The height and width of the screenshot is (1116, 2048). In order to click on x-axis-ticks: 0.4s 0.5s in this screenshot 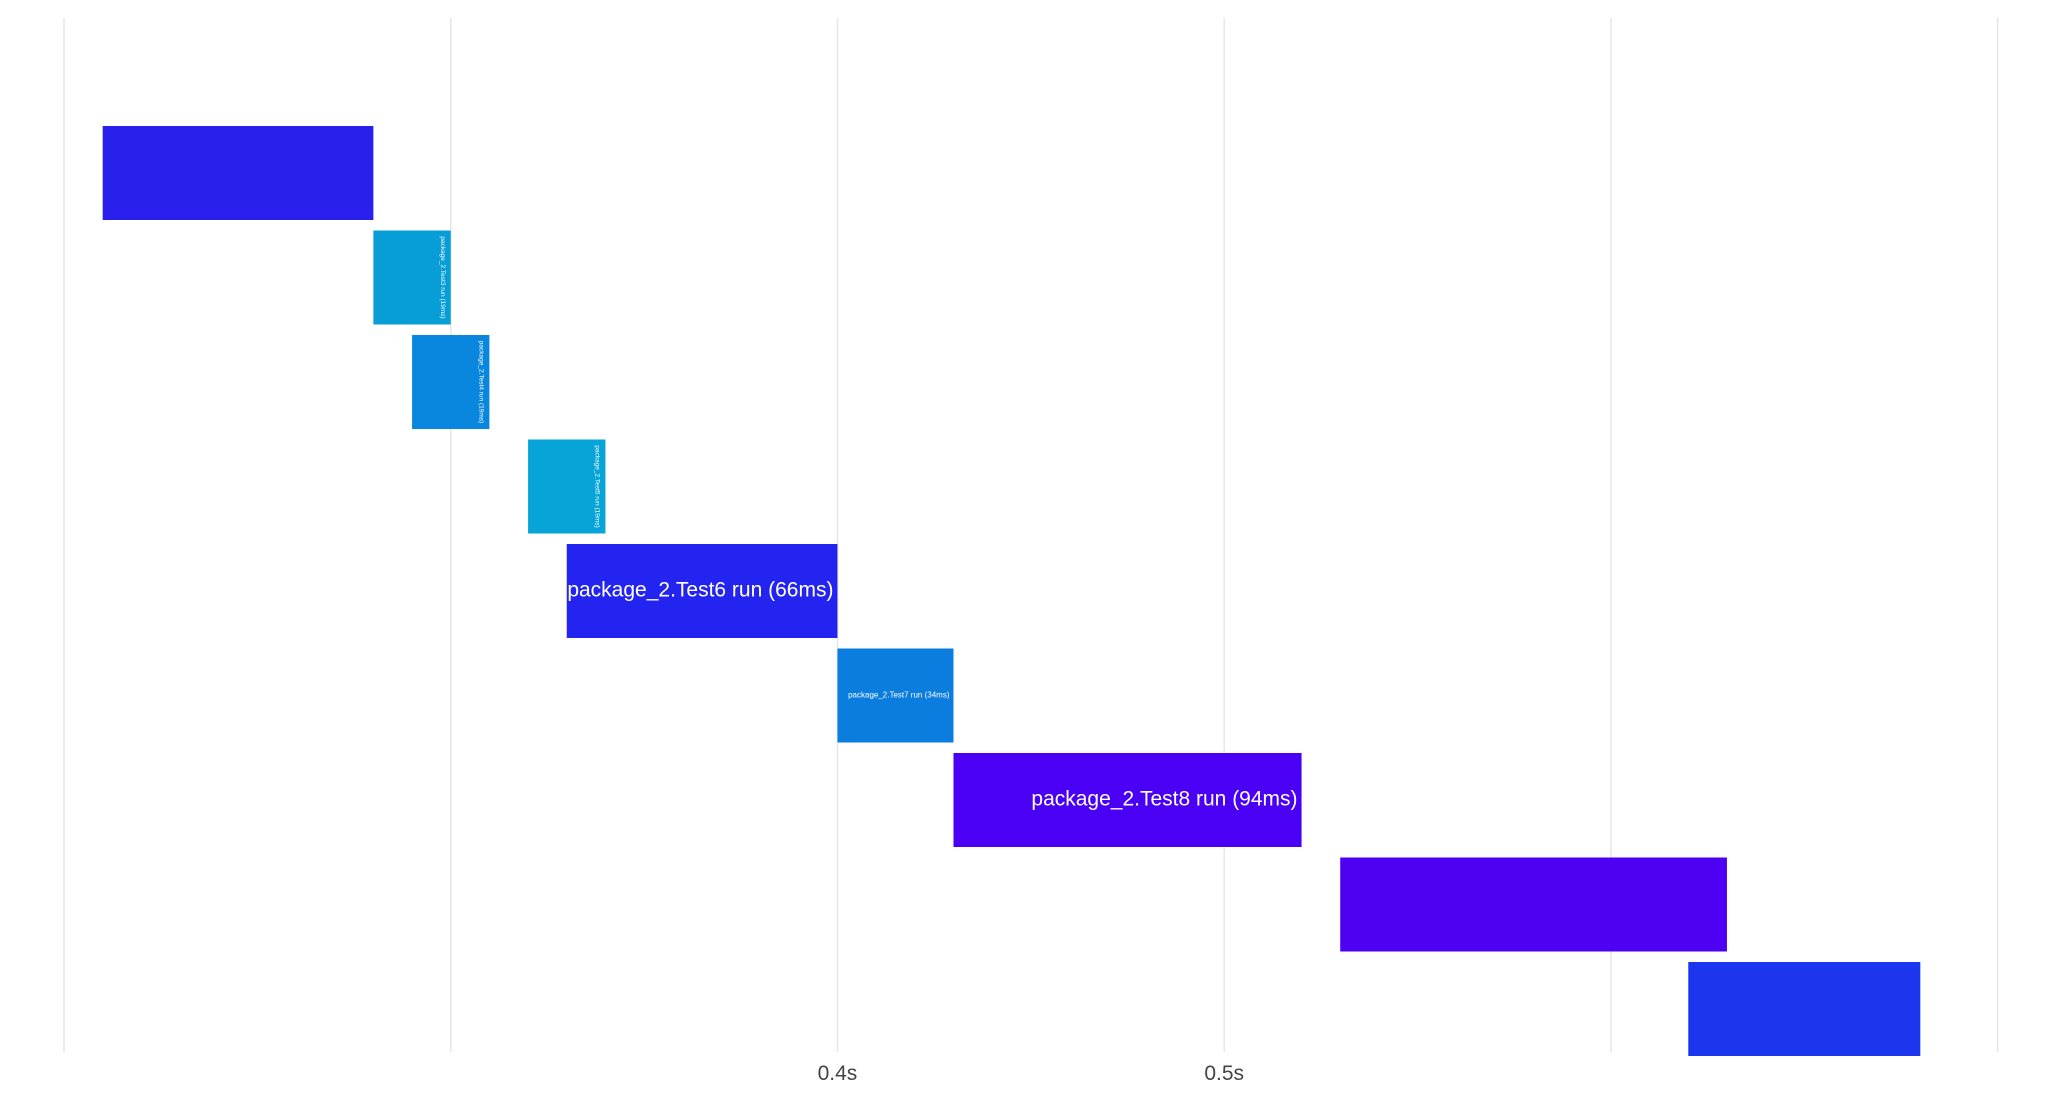, I will do `click(1031, 1073)`.